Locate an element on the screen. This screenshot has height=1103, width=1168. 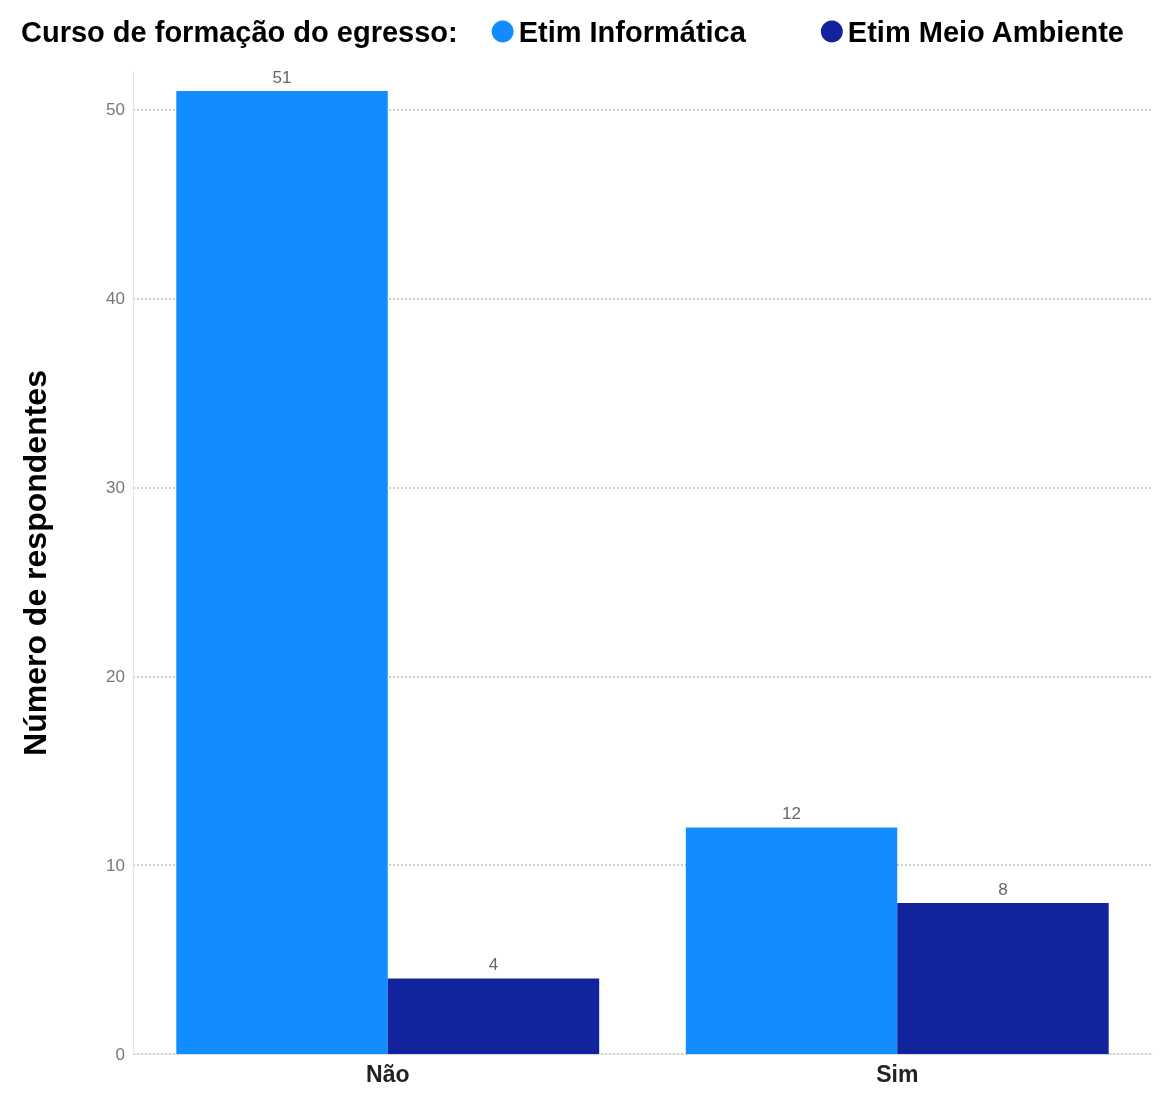
x-tick-label: Não is located at coordinates (388, 1073).